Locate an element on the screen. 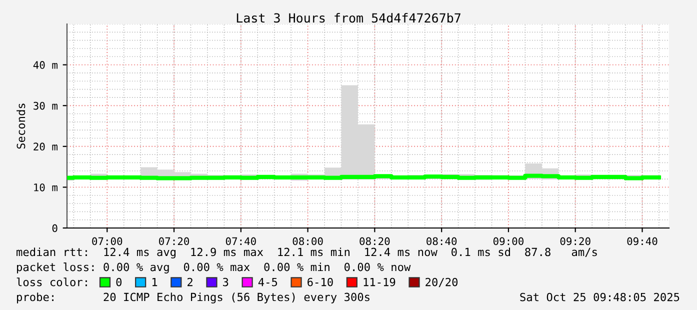  x-tick-label: 08:20 is located at coordinates (375, 241).